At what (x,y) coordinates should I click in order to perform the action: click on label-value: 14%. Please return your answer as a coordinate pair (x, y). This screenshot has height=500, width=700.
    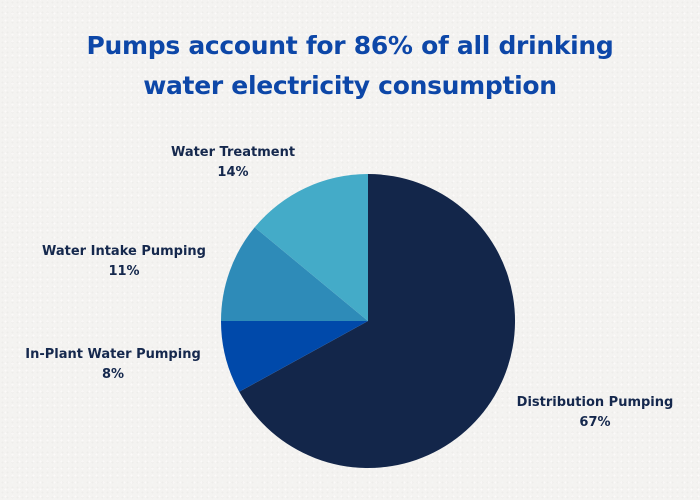
    Looking at the image, I should click on (233, 172).